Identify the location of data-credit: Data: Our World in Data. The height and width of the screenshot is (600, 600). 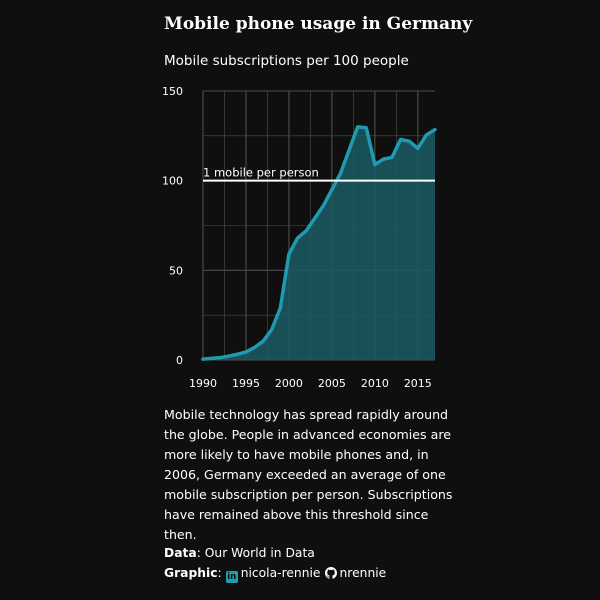
(275, 553).